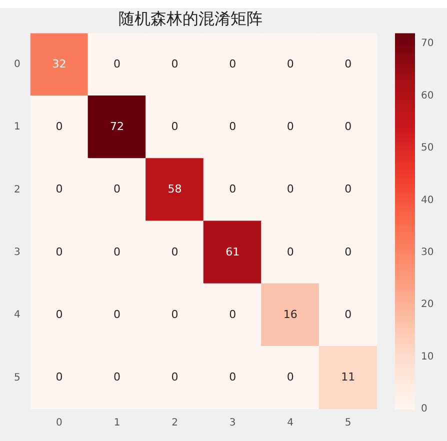  What do you see at coordinates (117, 423) in the screenshot?
I see `x-tick-label: 1` at bounding box center [117, 423].